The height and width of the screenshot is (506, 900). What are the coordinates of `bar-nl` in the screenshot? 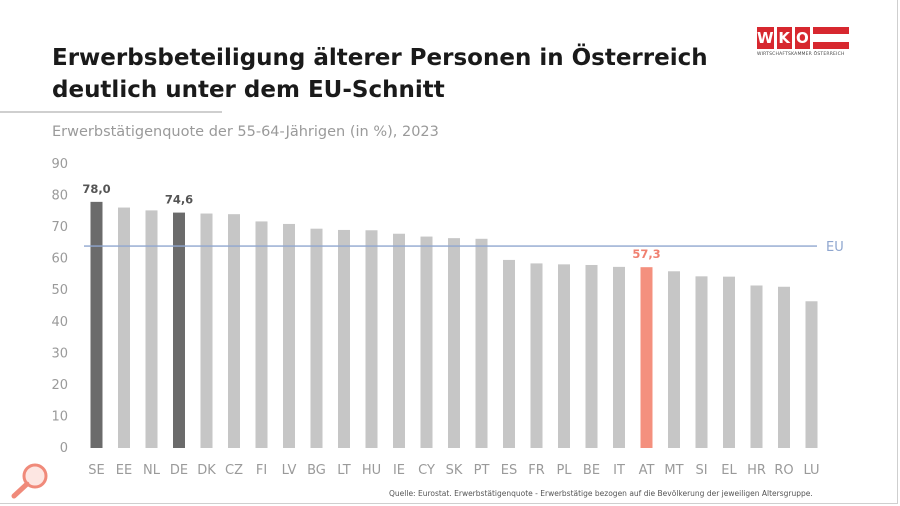 It's located at (151, 329).